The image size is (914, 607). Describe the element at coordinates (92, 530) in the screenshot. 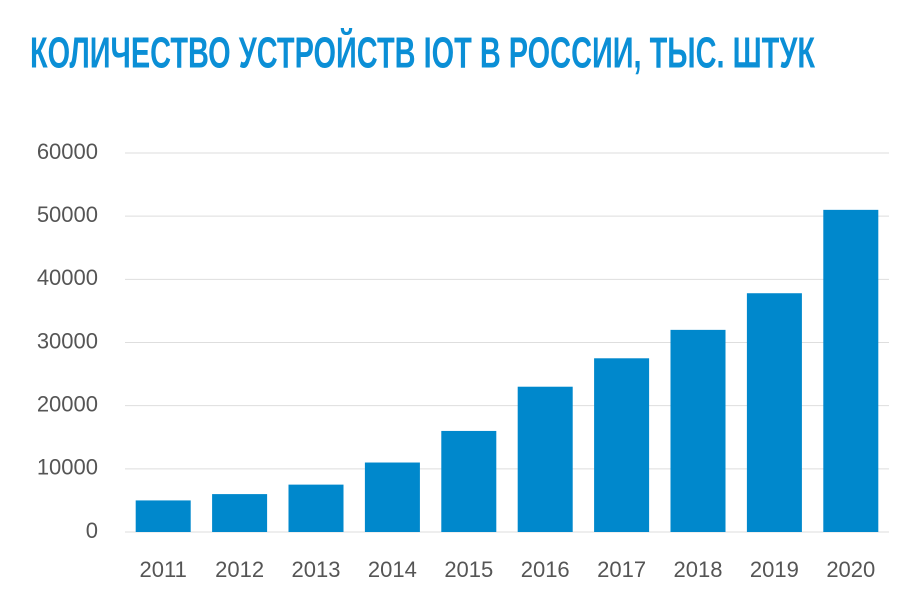

I see `y-tick-label: 0` at that location.